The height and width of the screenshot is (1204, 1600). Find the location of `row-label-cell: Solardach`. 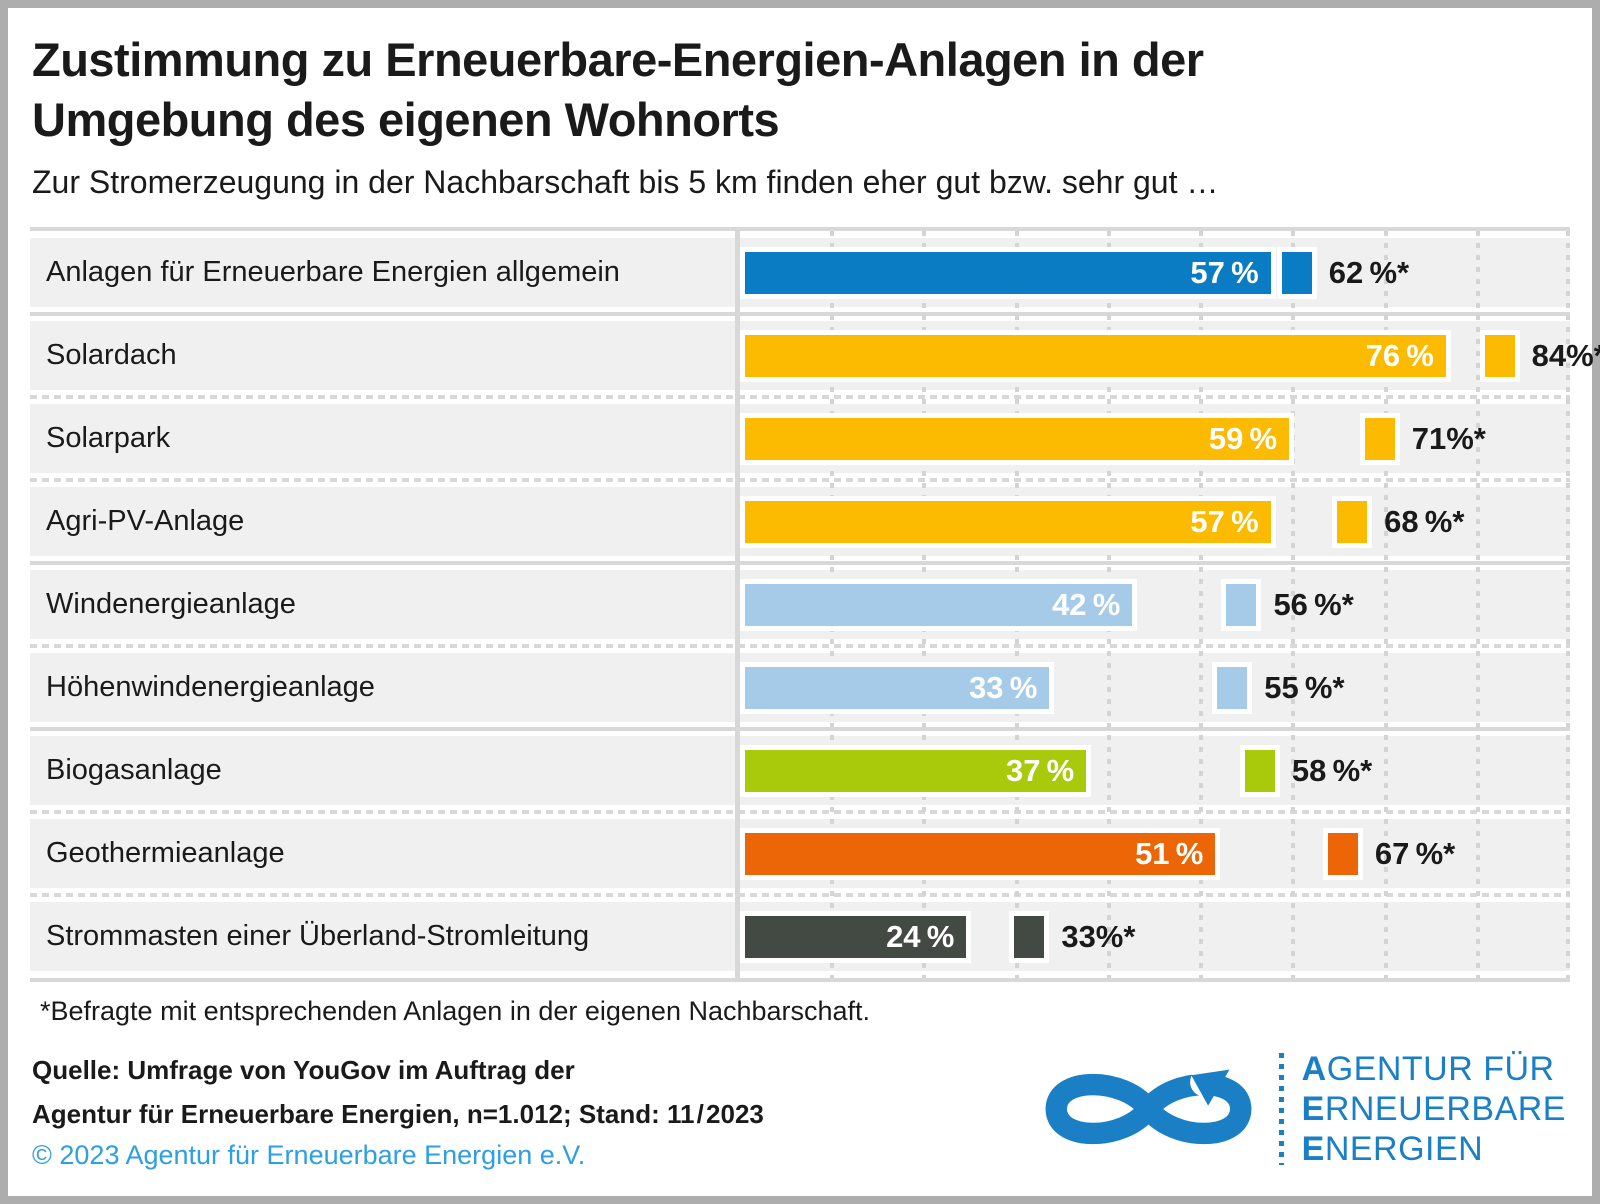

row-label-cell: Solardach is located at coordinates (382, 355).